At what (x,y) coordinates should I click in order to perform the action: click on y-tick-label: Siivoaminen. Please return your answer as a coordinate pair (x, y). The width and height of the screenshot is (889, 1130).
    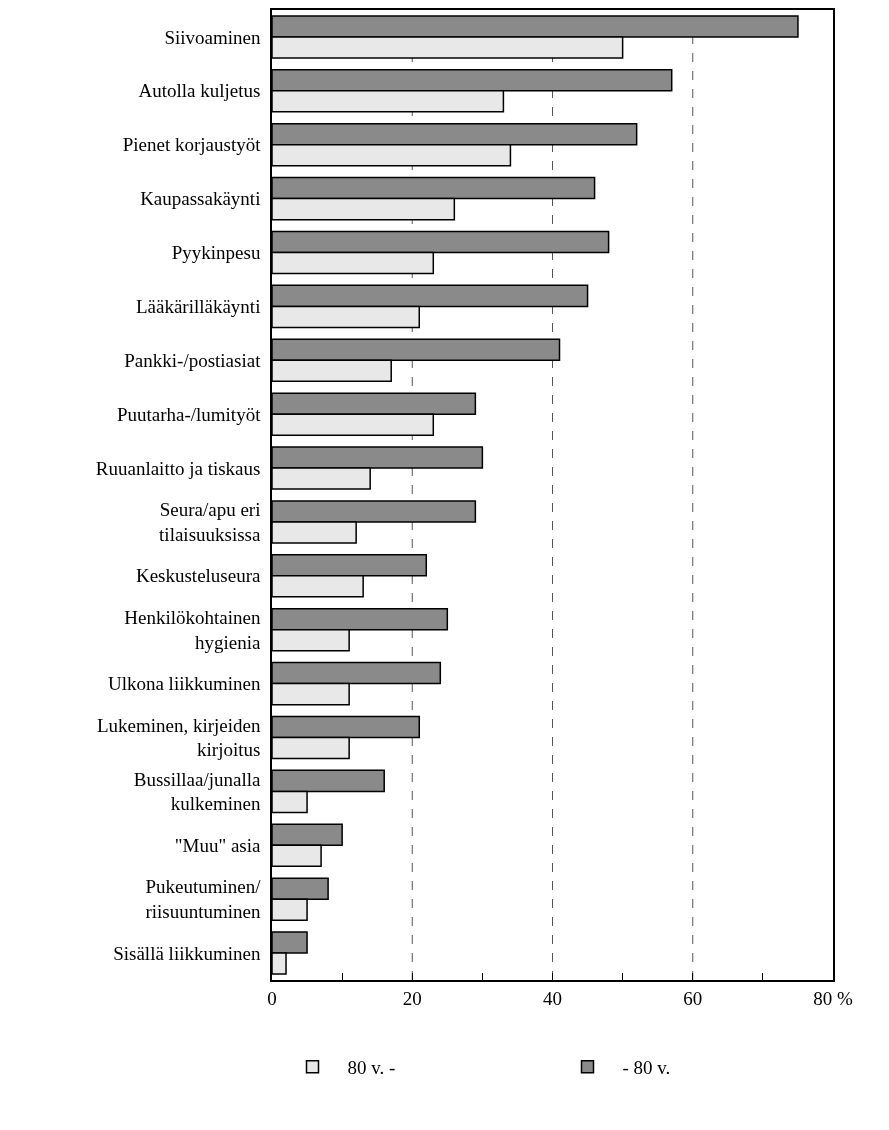
    Looking at the image, I should click on (212, 37).